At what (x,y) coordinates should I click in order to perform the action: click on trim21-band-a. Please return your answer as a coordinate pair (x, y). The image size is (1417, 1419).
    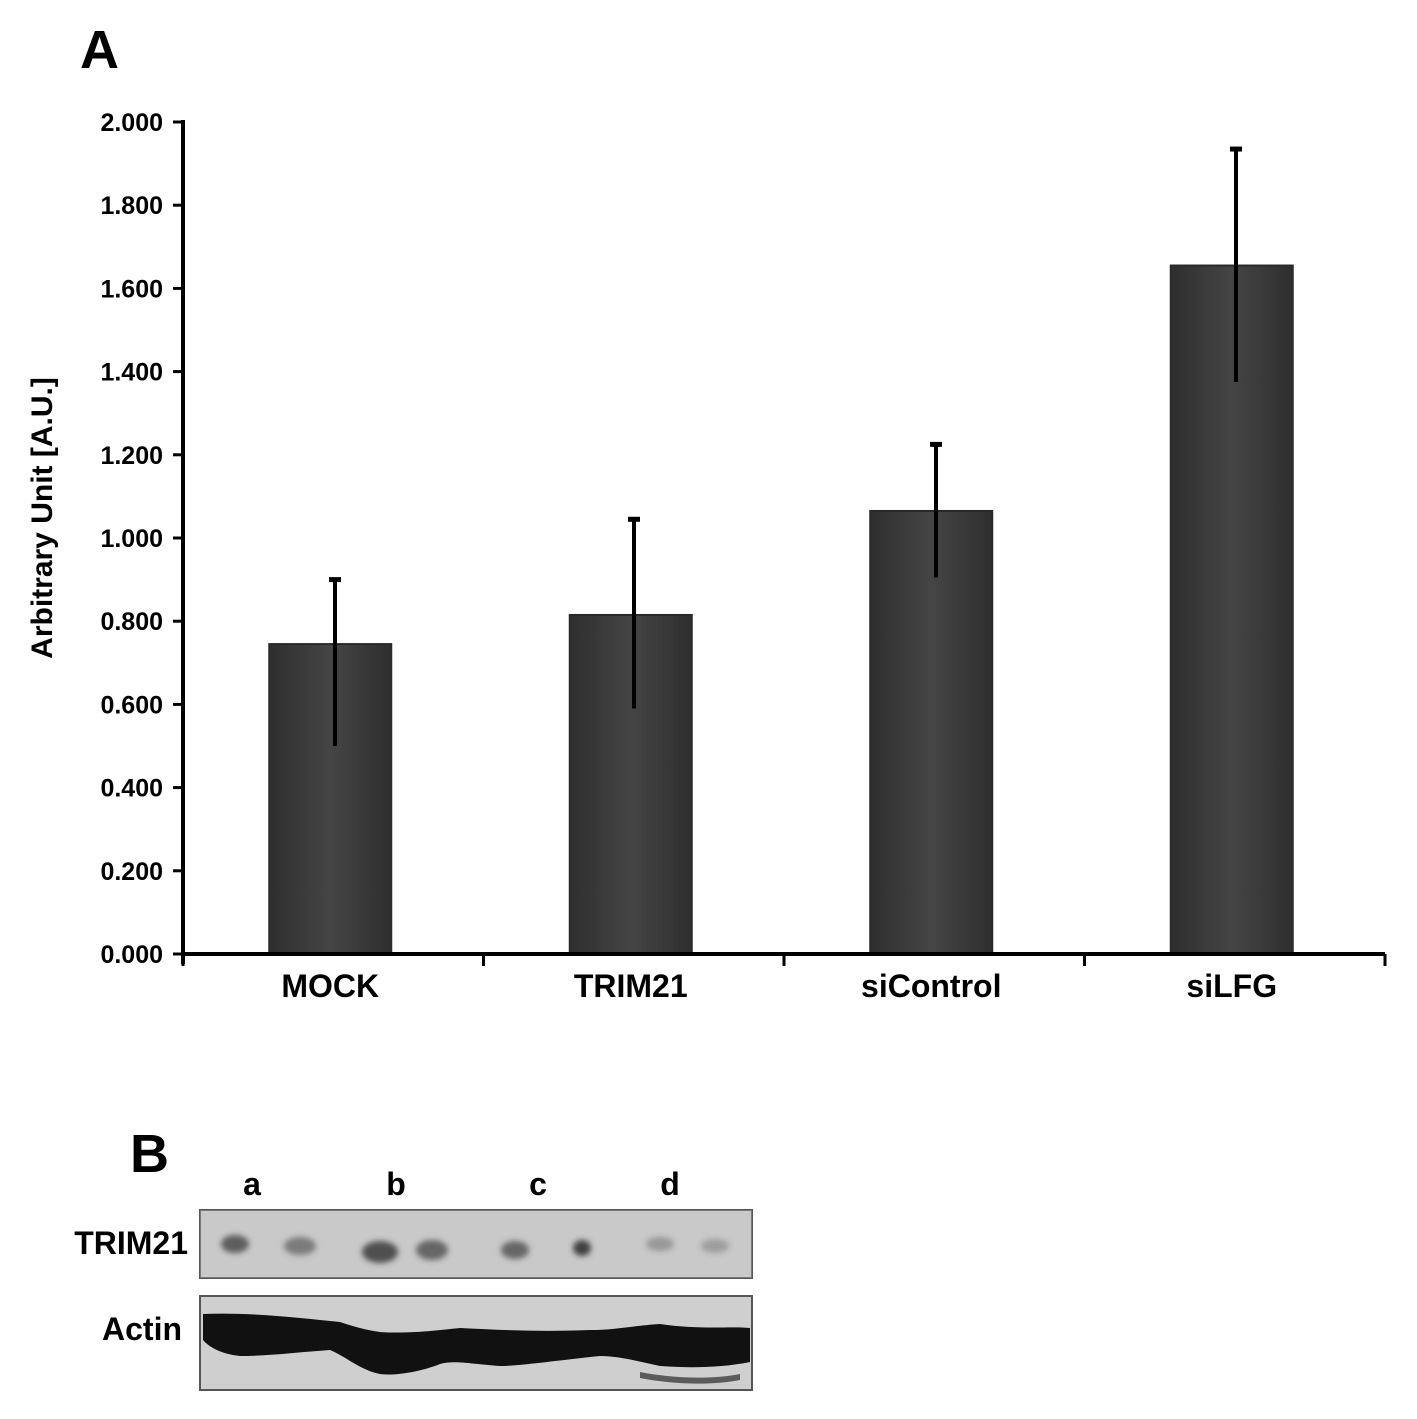
    Looking at the image, I should click on (235, 1244).